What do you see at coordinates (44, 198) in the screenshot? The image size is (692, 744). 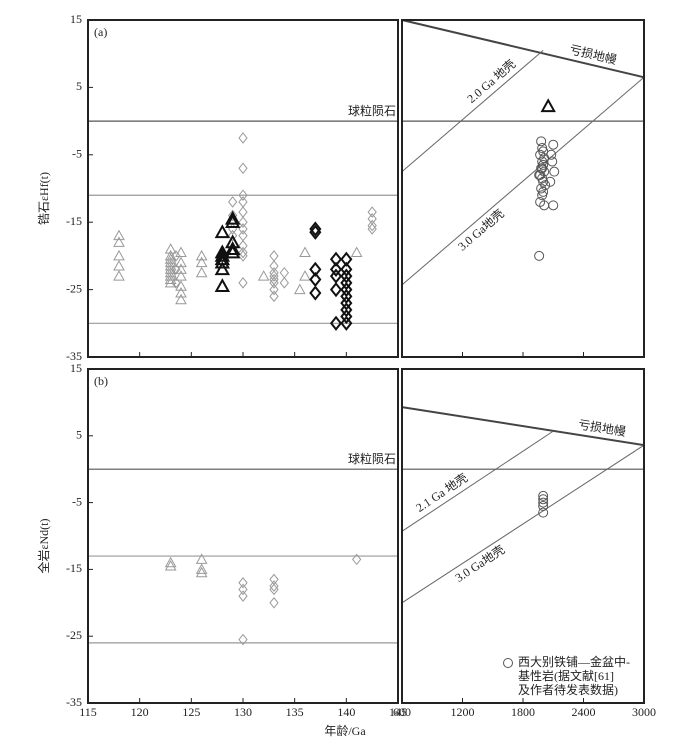 I see `y-axis-title: 锆石εHf(t)` at bounding box center [44, 198].